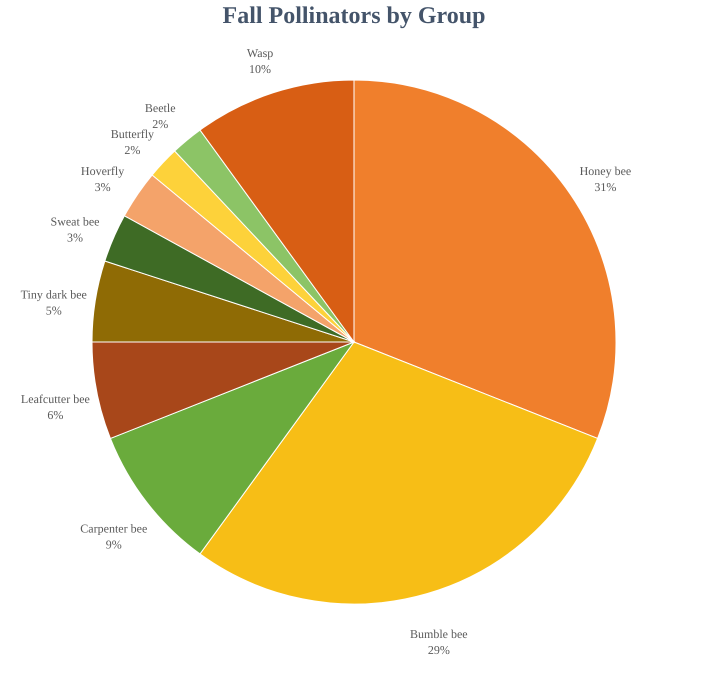 The width and height of the screenshot is (708, 679). I want to click on data-label: 31%, so click(605, 187).